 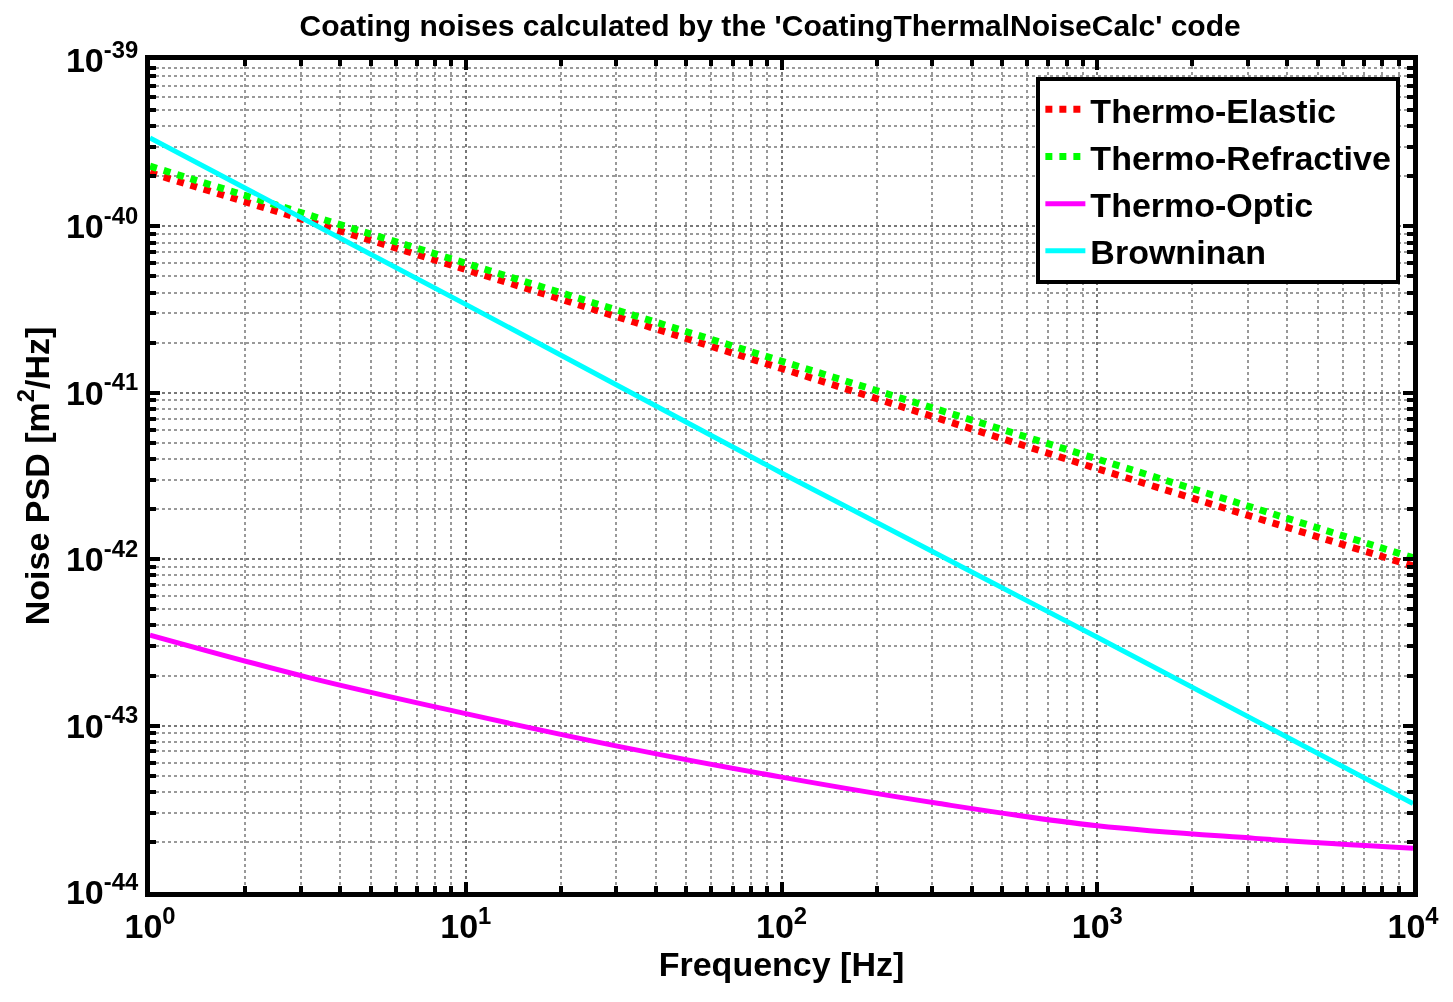 I want to click on legend-label: Thermo-Elastic, so click(x=1213, y=110).